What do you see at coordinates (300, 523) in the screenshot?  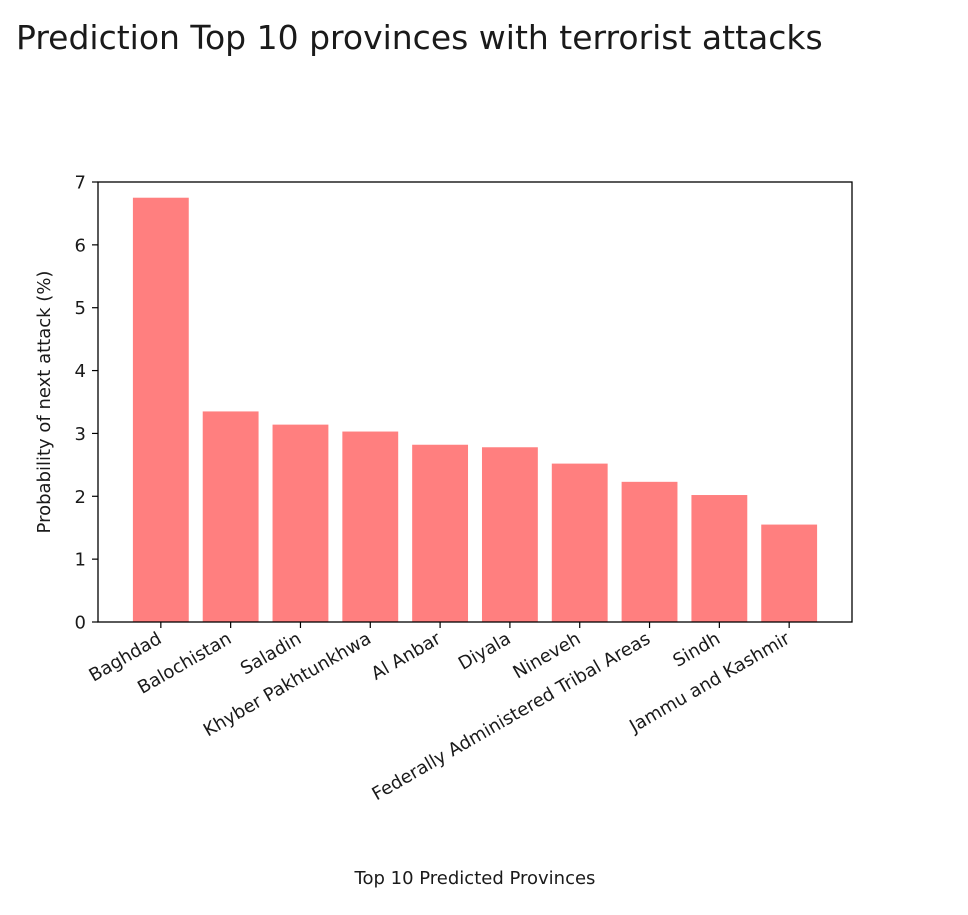 I see `bar-saladin` at bounding box center [300, 523].